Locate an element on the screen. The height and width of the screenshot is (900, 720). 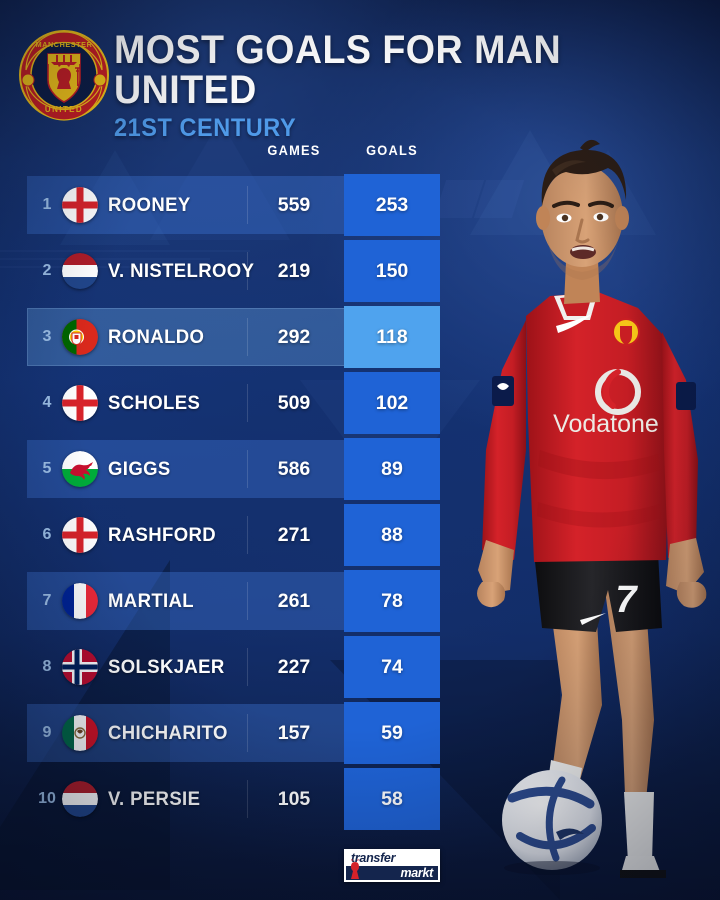
table-row: 5 GIGGS 586 89 is located at coordinates (230, 469).